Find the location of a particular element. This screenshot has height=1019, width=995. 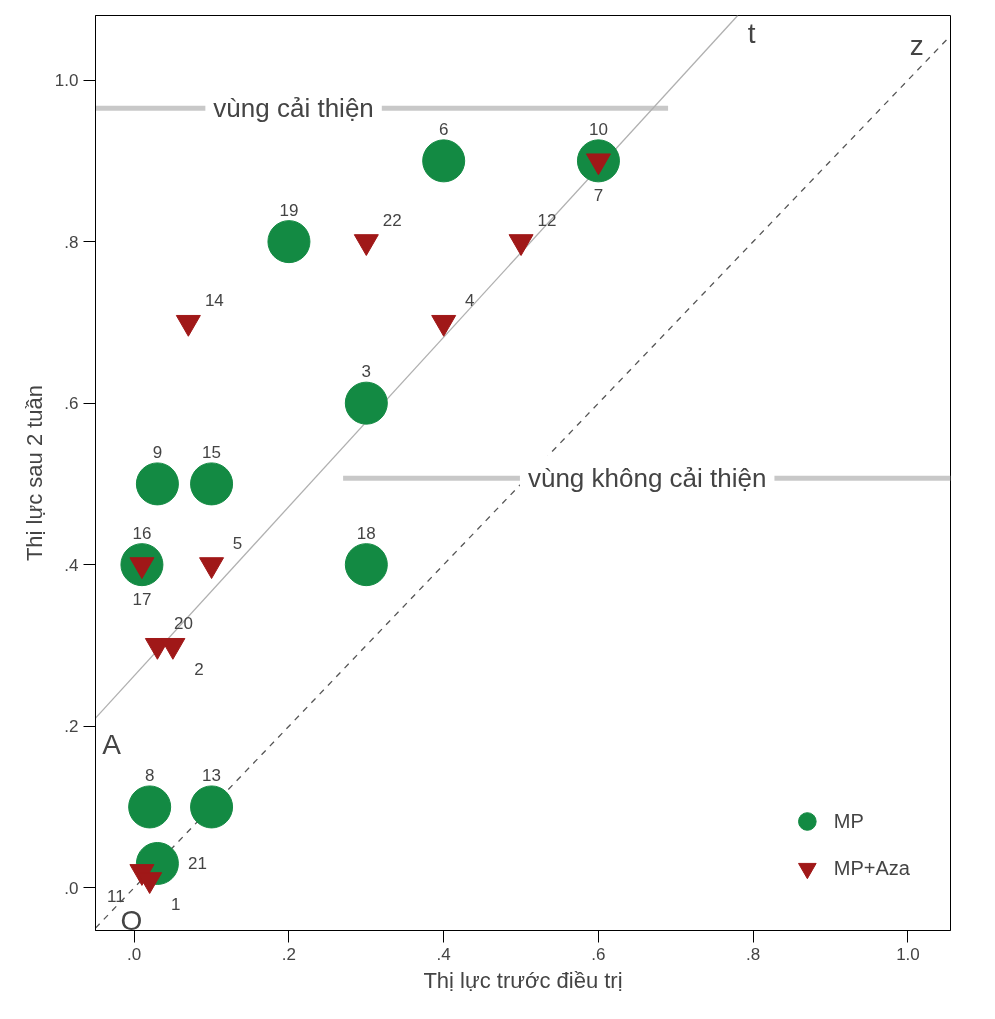

x-tick-label: .6 is located at coordinates (598, 954).